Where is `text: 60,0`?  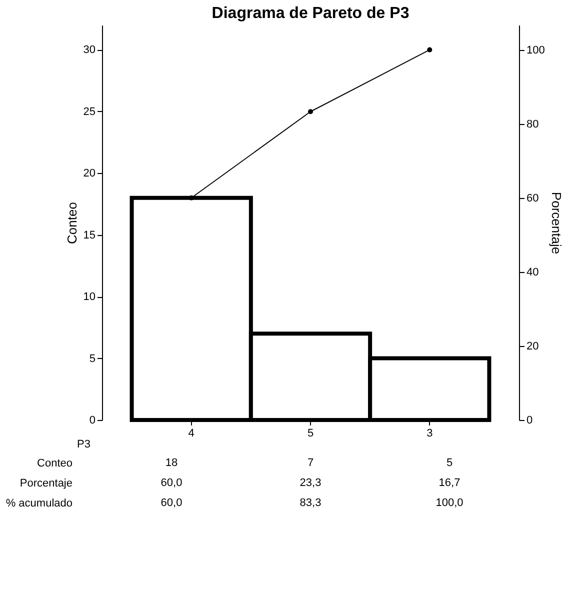
text: 60,0 is located at coordinates (171, 483).